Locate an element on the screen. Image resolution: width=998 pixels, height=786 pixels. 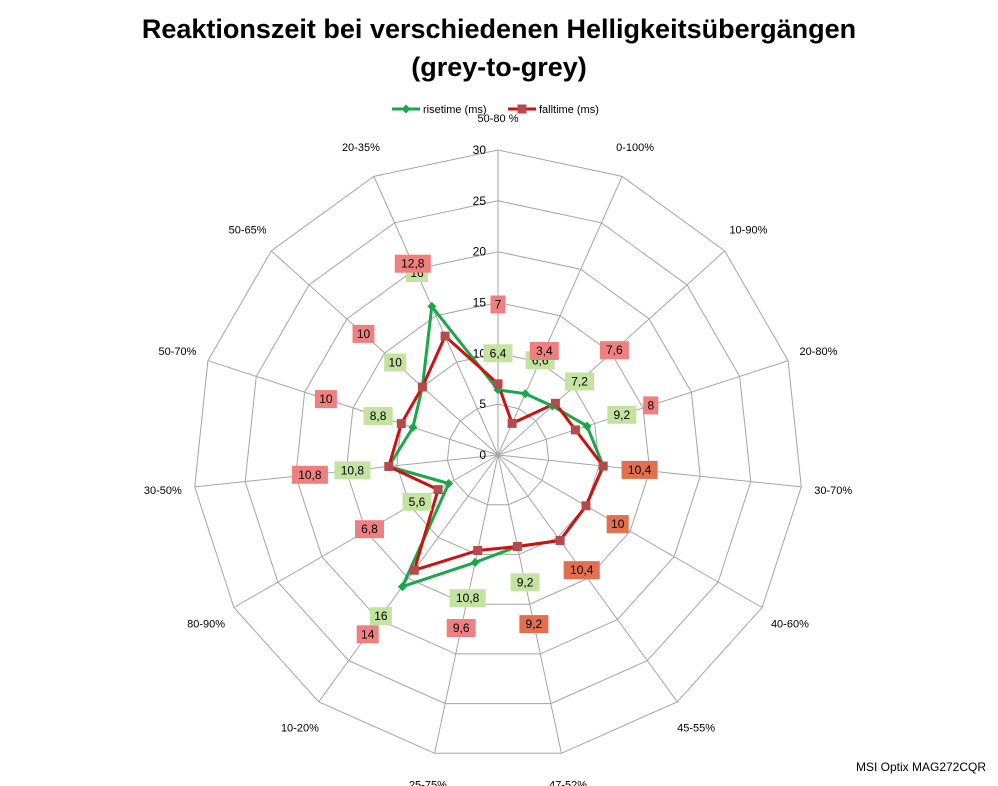
data-label: 7,6 is located at coordinates (614, 350).